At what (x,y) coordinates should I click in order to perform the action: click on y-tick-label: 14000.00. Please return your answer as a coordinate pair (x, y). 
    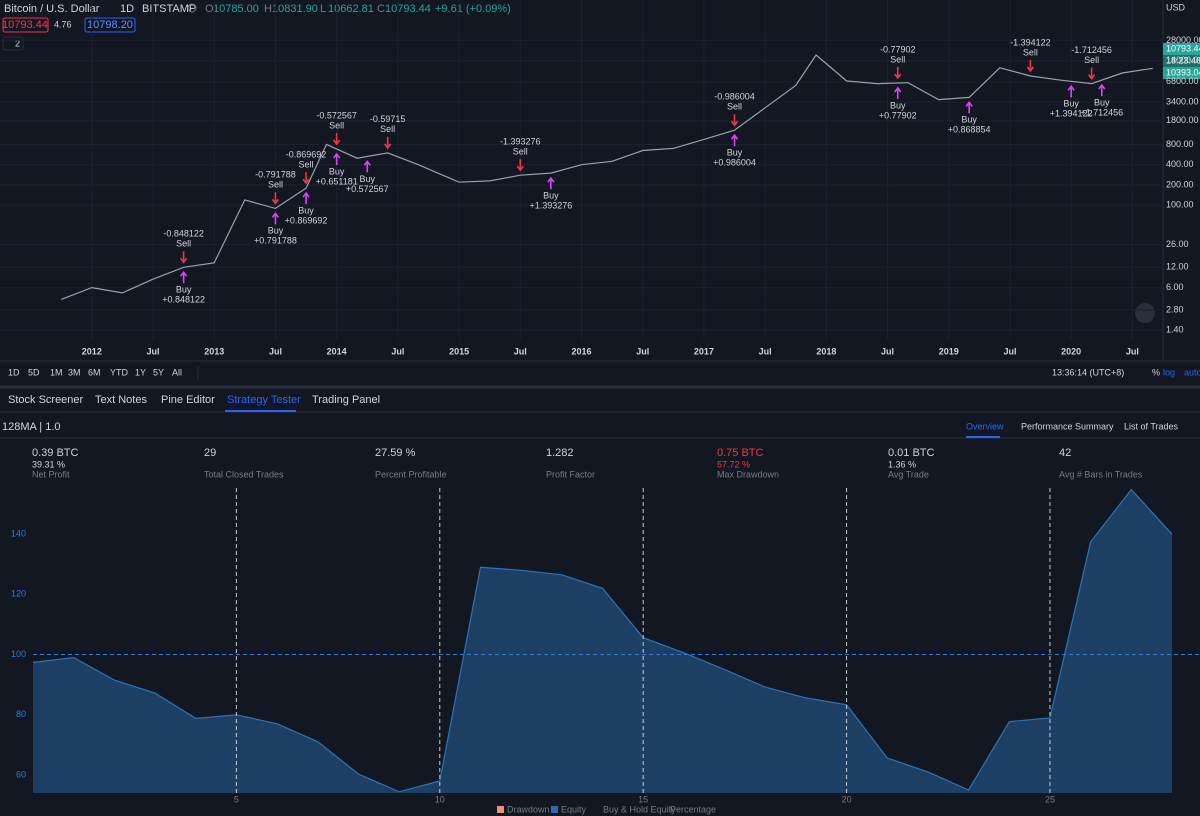
    Looking at the image, I should click on (1183, 60).